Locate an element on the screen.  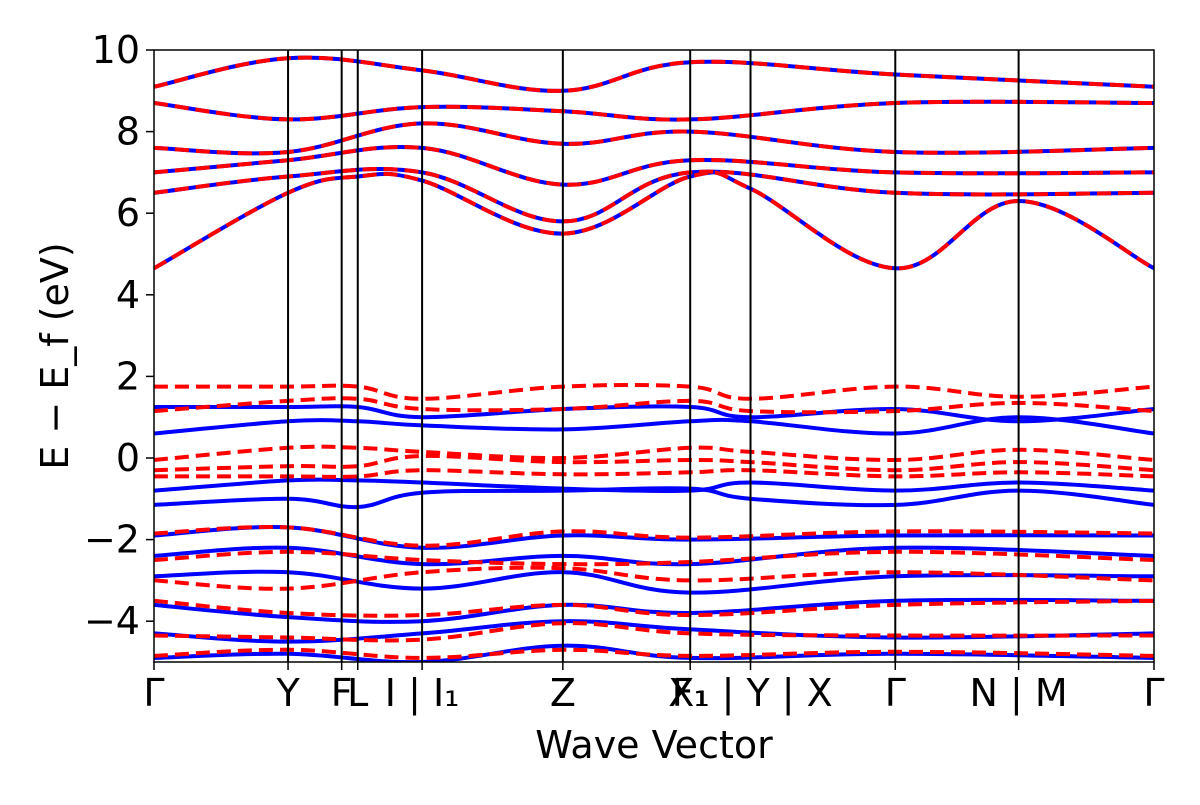
x-tick-label-0: Γ is located at coordinates (153, 693).